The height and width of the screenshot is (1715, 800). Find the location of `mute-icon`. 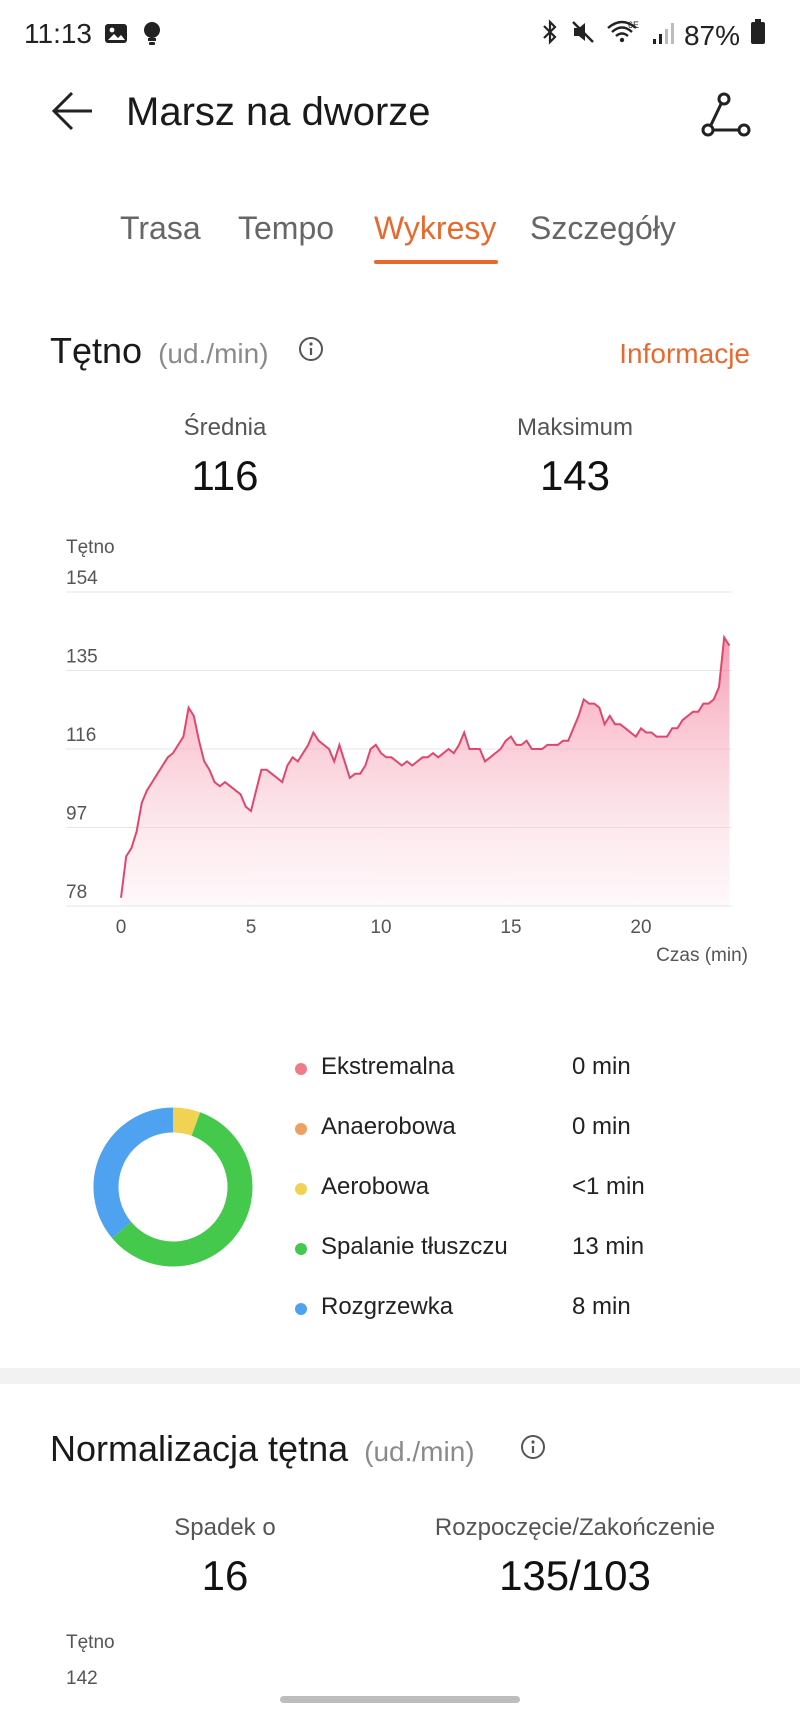

mute-icon is located at coordinates (583, 35).